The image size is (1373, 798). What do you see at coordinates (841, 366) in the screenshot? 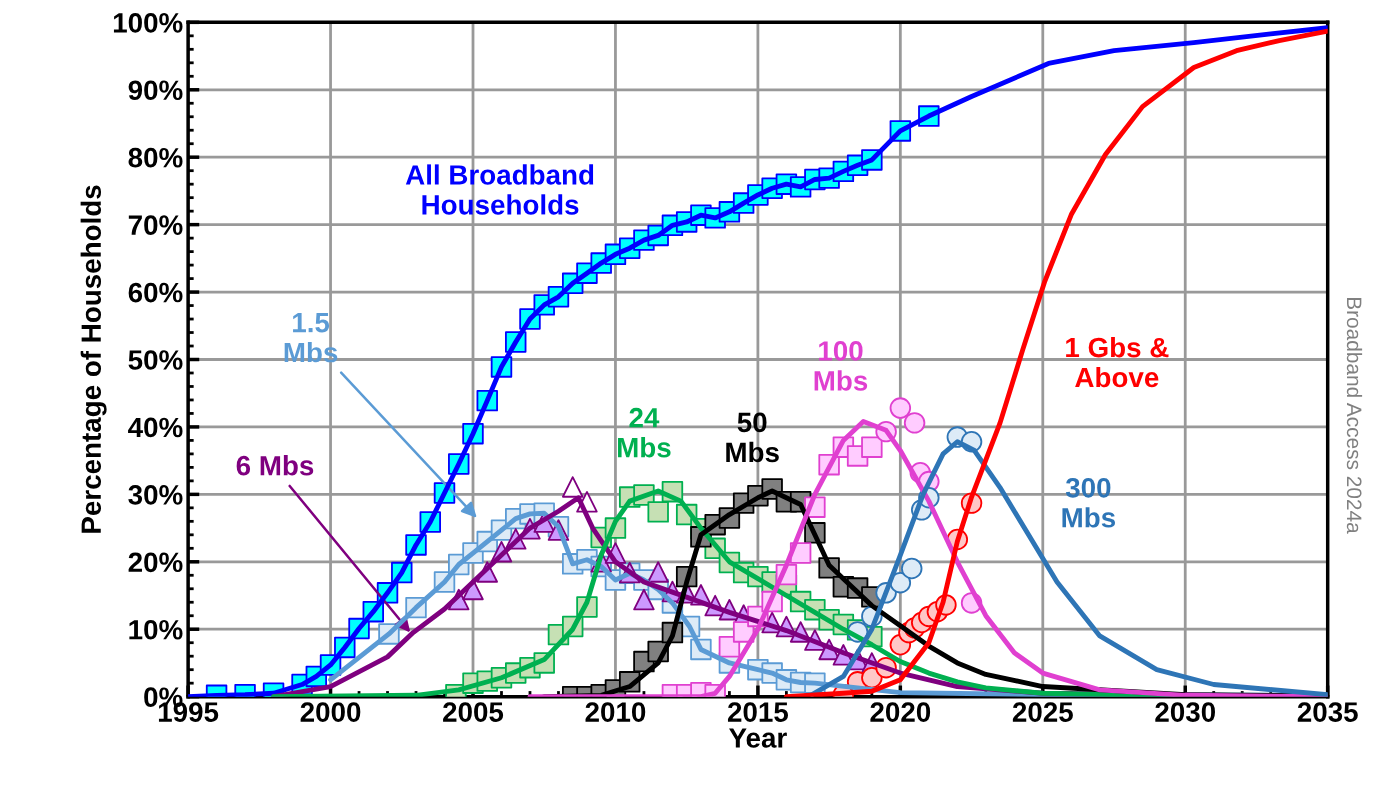
I see `series-label: 100 Mbs` at bounding box center [841, 366].